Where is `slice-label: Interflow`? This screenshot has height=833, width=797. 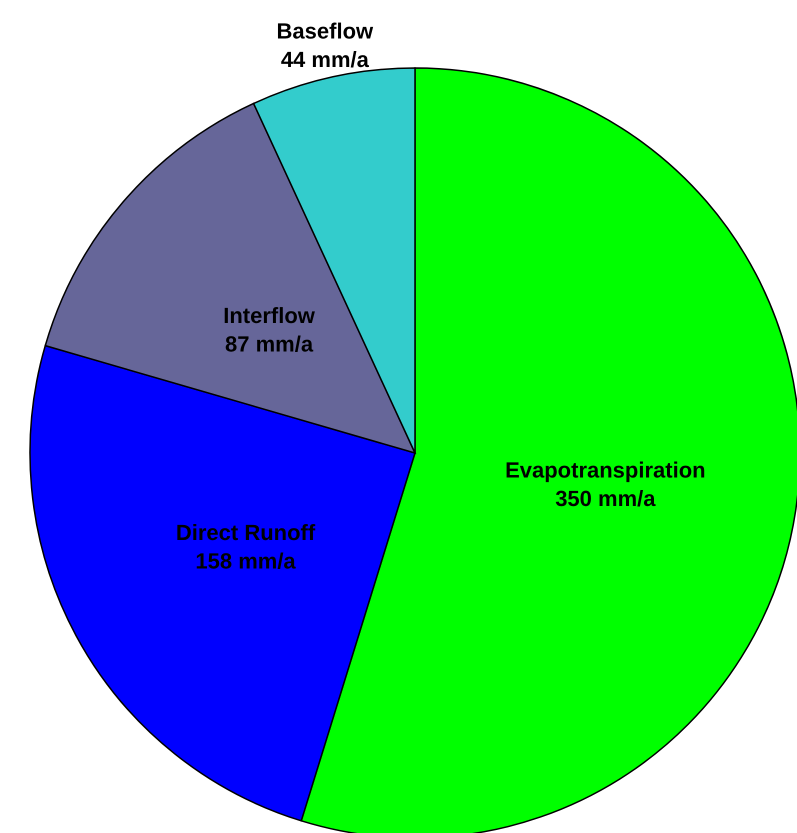 slice-label: Interflow is located at coordinates (269, 315).